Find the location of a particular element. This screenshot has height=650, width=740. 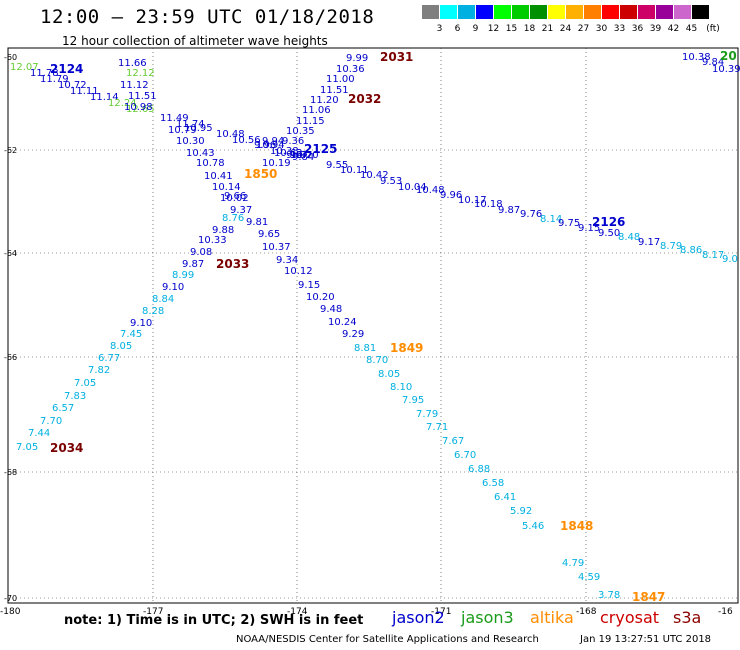

track-1849-value: 6.41 is located at coordinates (505, 497).